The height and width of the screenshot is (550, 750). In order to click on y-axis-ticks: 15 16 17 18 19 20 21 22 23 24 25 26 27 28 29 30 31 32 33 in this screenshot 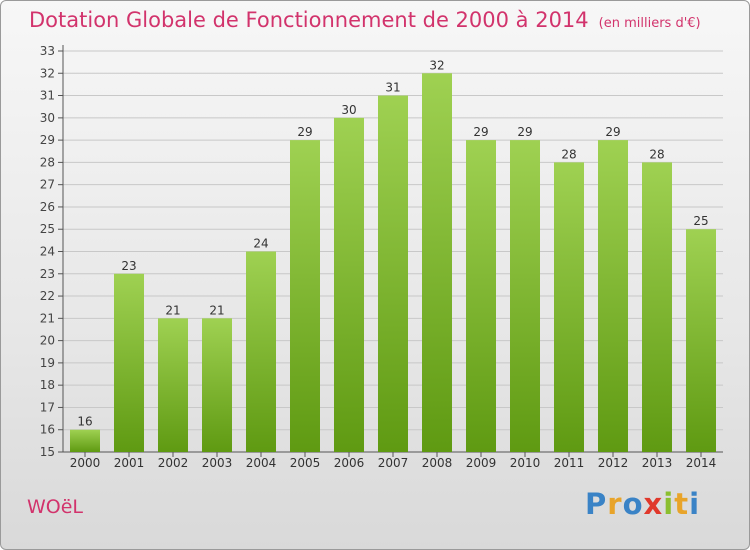, I will do `click(51, 251)`.